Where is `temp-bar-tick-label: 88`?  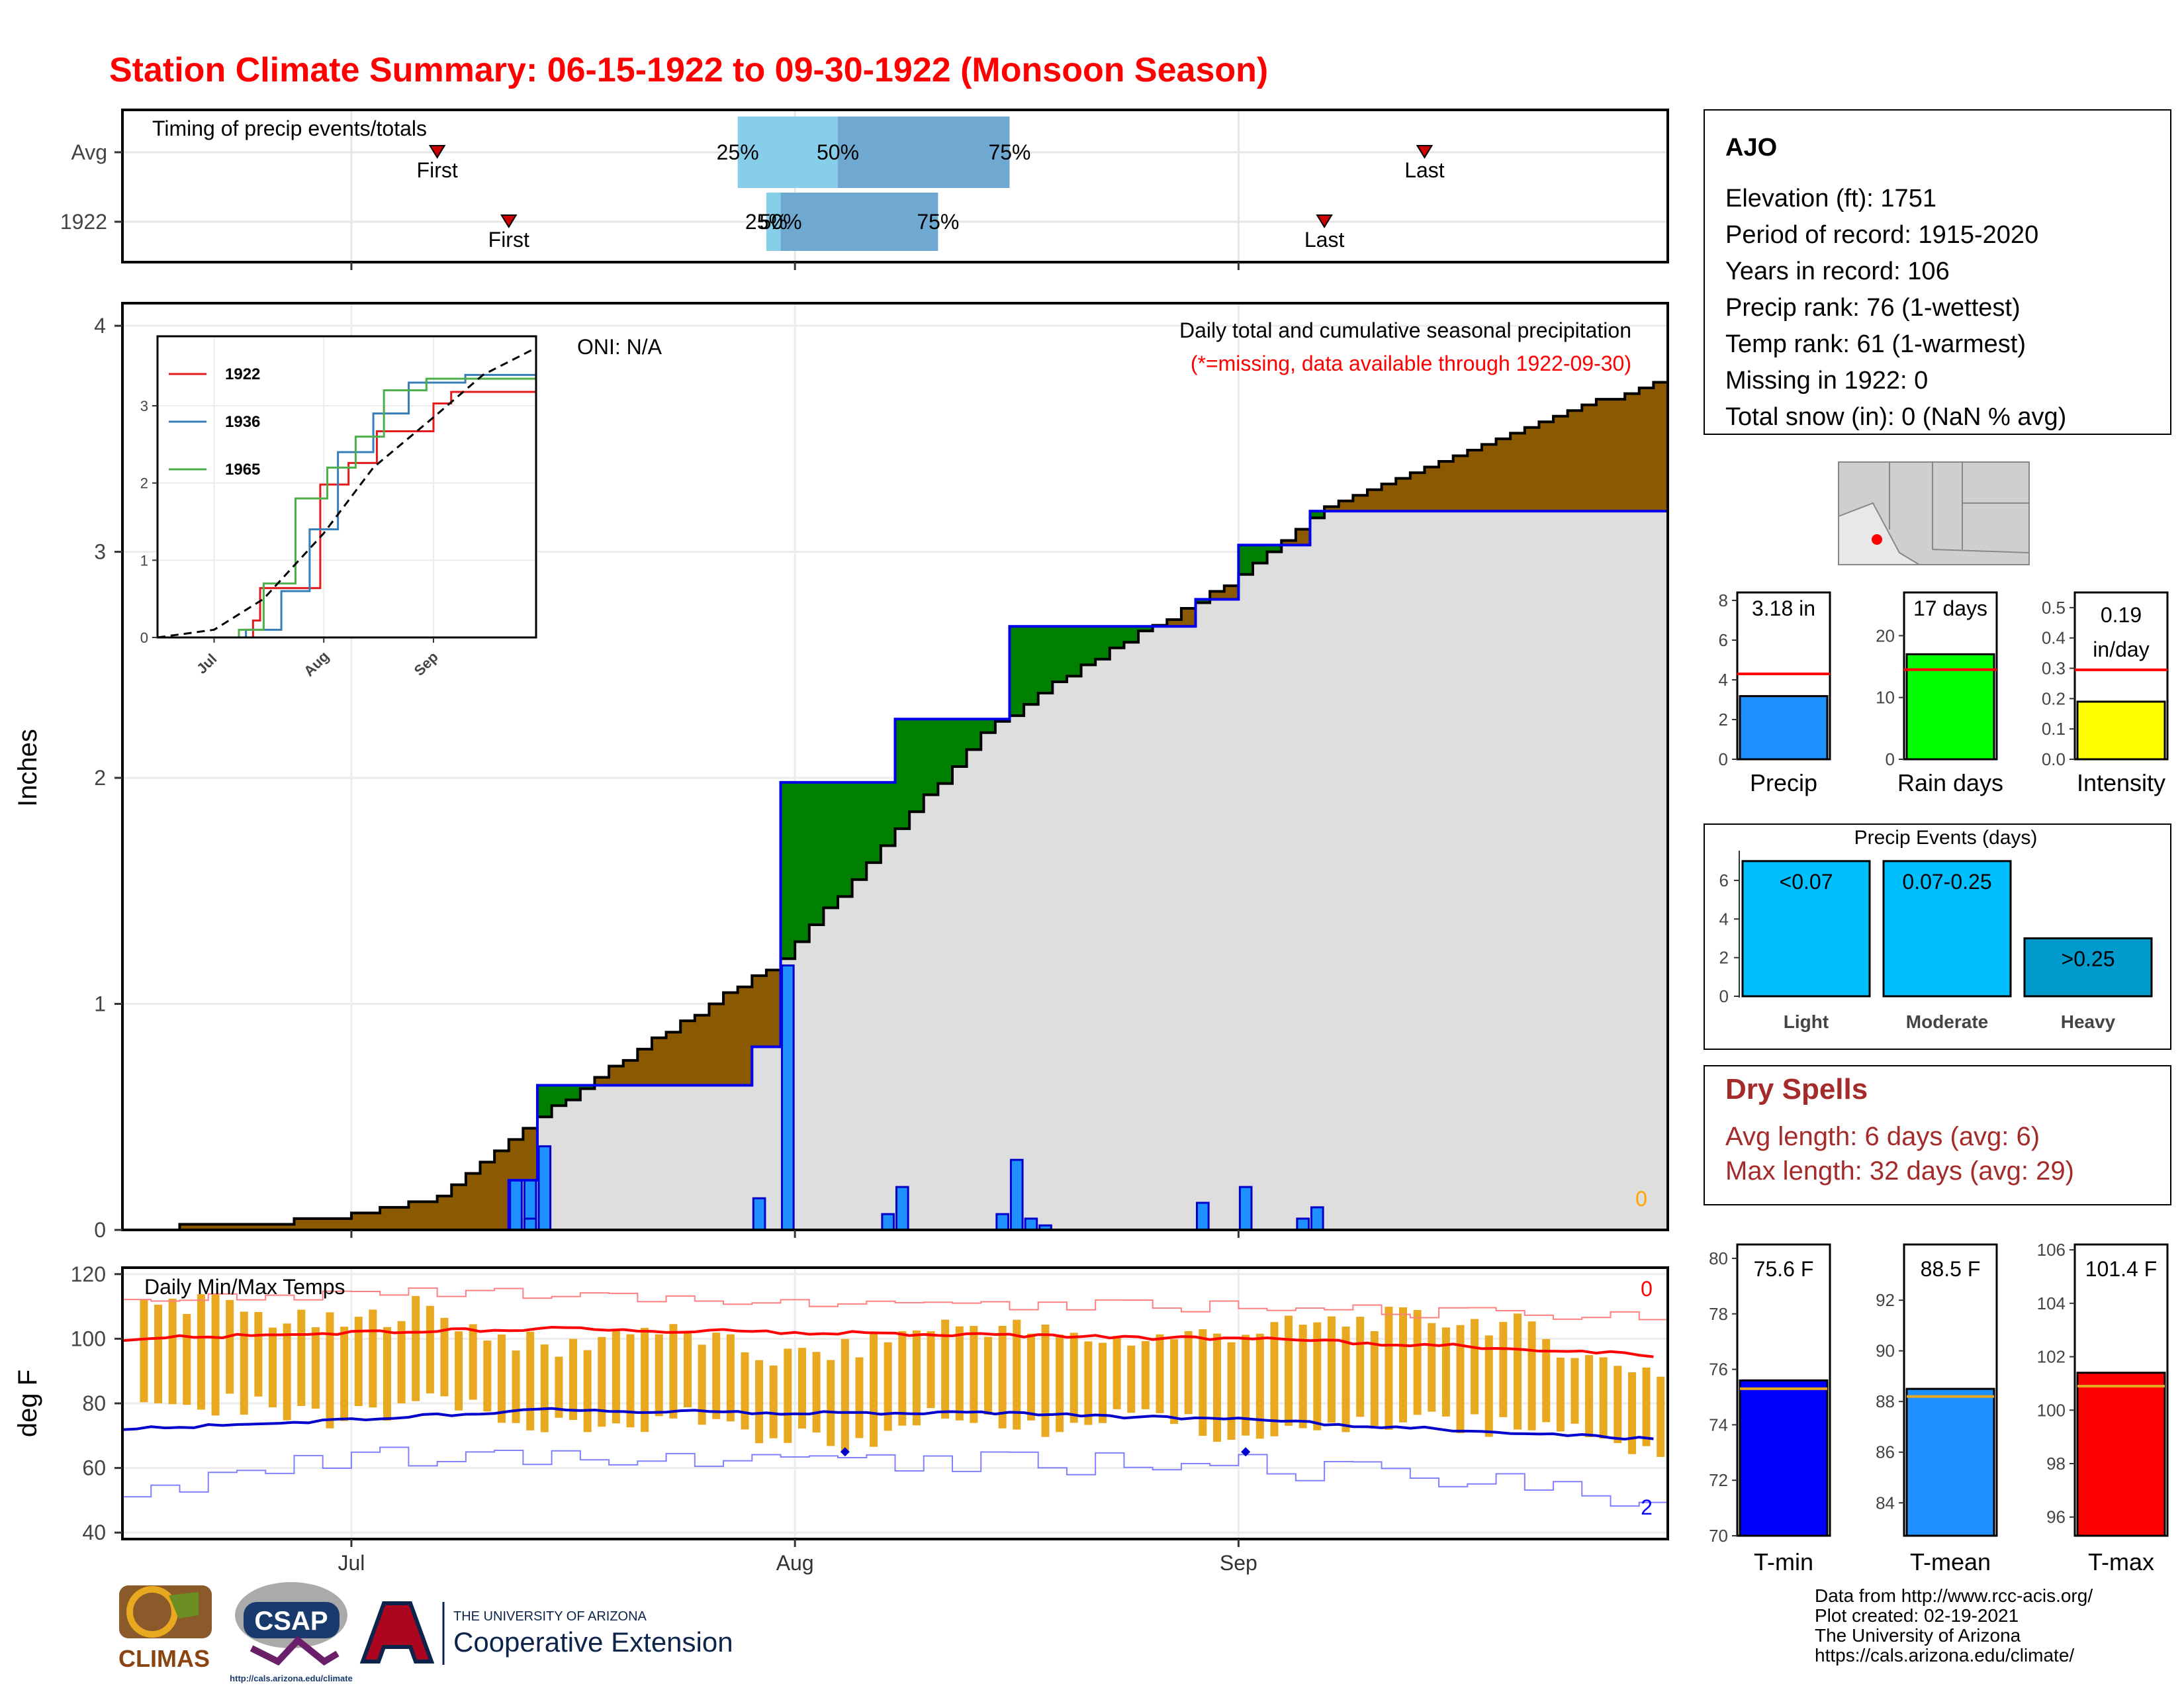 temp-bar-tick-label: 88 is located at coordinates (1885, 1401).